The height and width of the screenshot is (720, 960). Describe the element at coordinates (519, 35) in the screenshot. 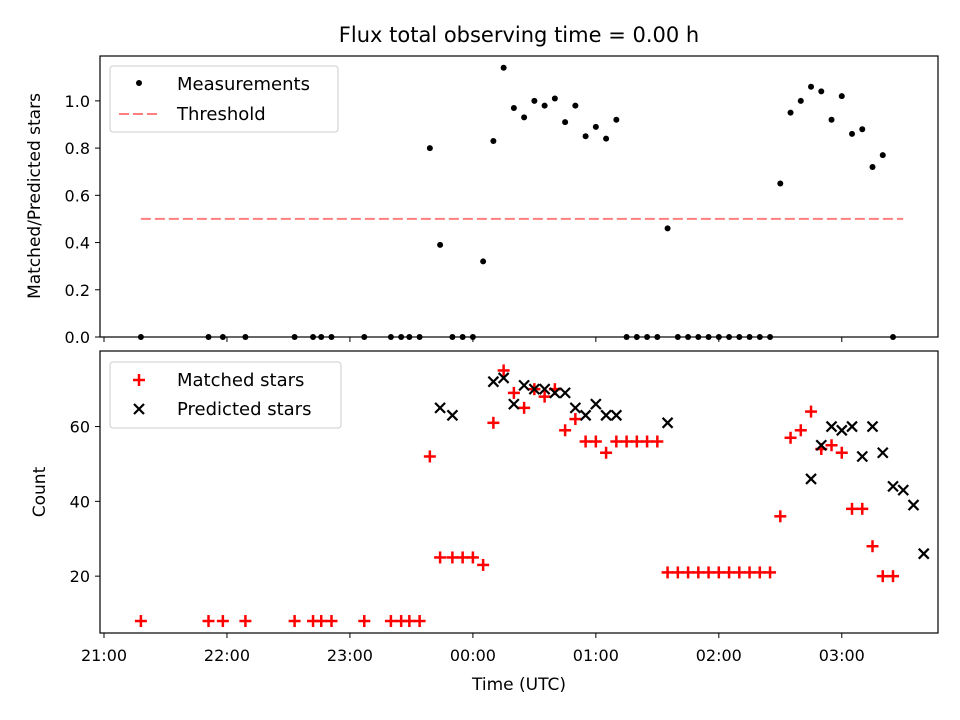

I see `figure-title: Flux total observing time = 0.00 h` at that location.